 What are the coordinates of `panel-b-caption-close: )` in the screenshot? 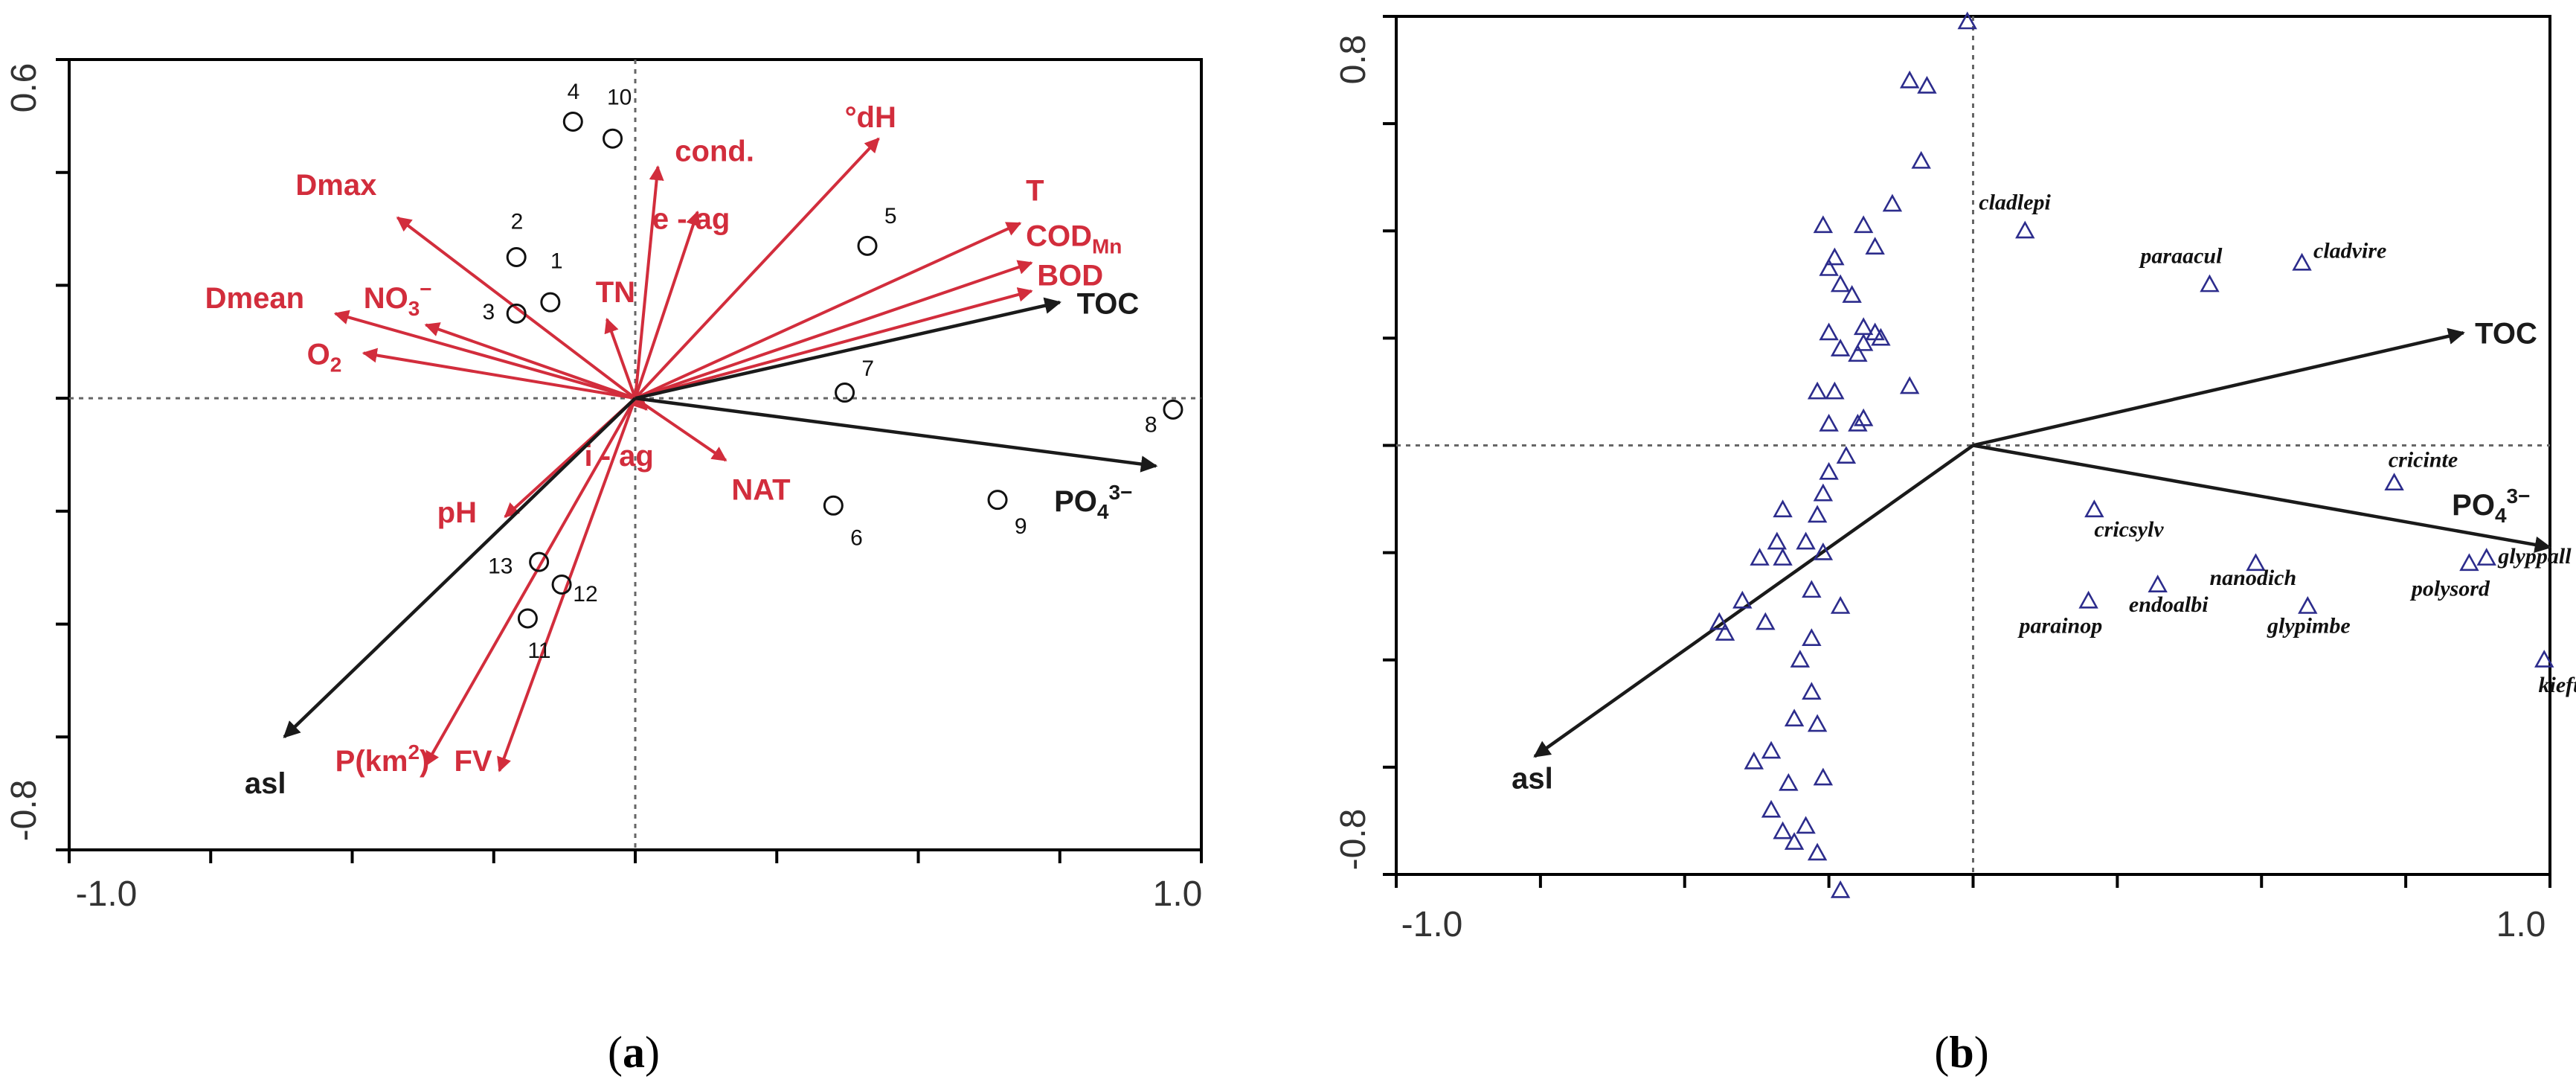 It's located at (1981, 1052).